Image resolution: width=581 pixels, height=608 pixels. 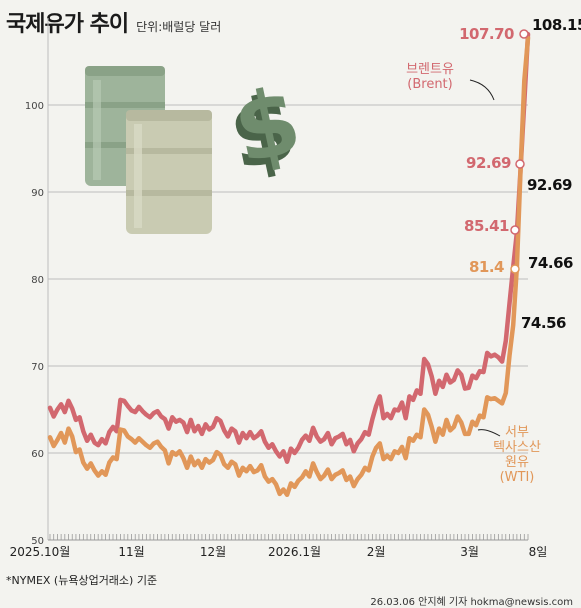 I want to click on credit: 26.03.06 안지혜 기자 hokma@newsis.com, so click(x=471, y=602).